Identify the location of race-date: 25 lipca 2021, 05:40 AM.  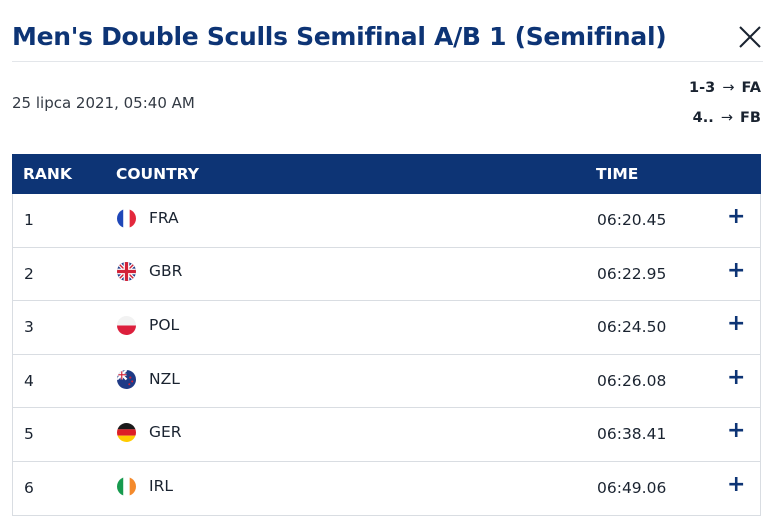
(103, 103).